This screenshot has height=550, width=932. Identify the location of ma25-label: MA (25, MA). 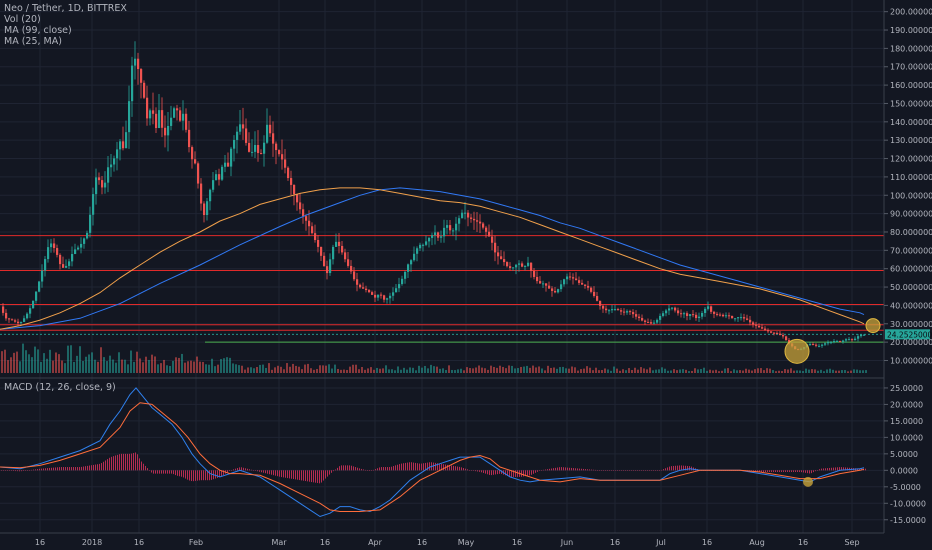
(33, 41).